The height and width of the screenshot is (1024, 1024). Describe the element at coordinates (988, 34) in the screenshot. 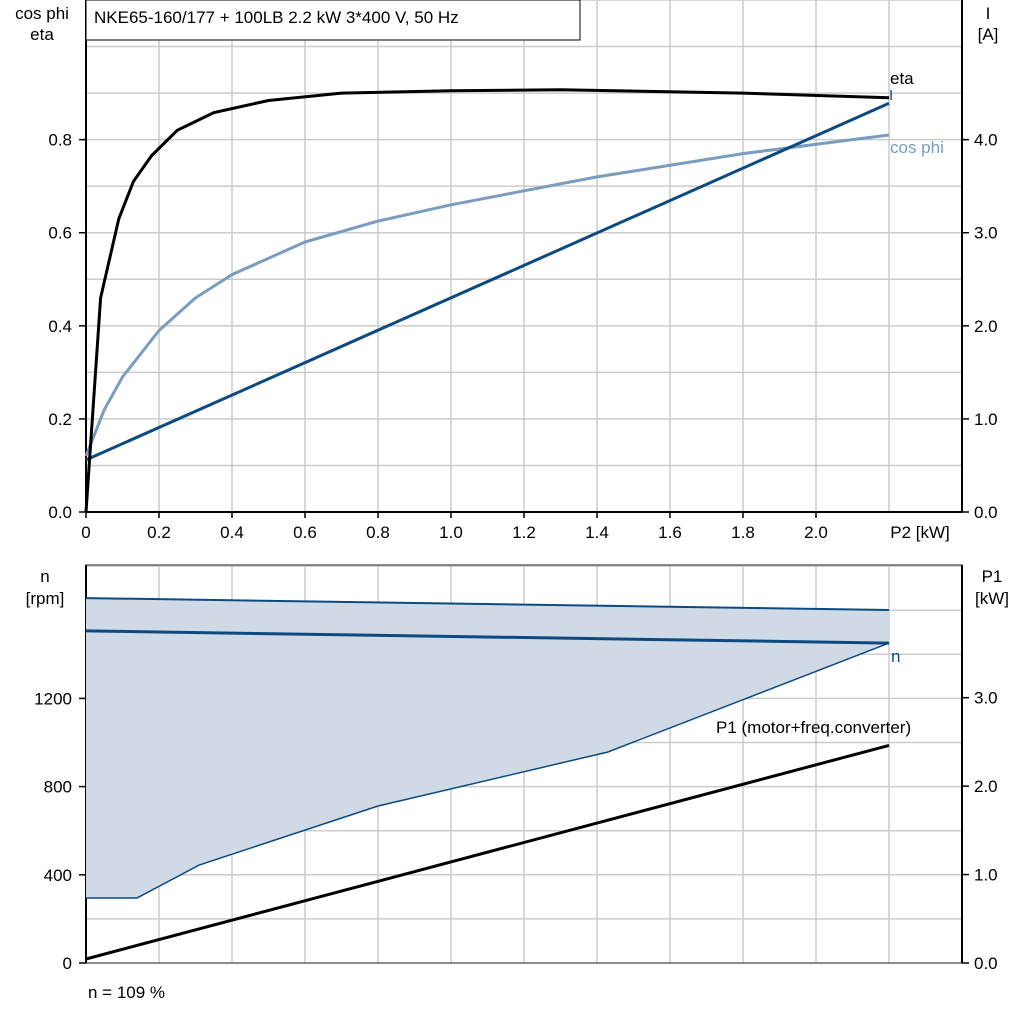

I see `top-right-axis-label-2: [A]` at that location.